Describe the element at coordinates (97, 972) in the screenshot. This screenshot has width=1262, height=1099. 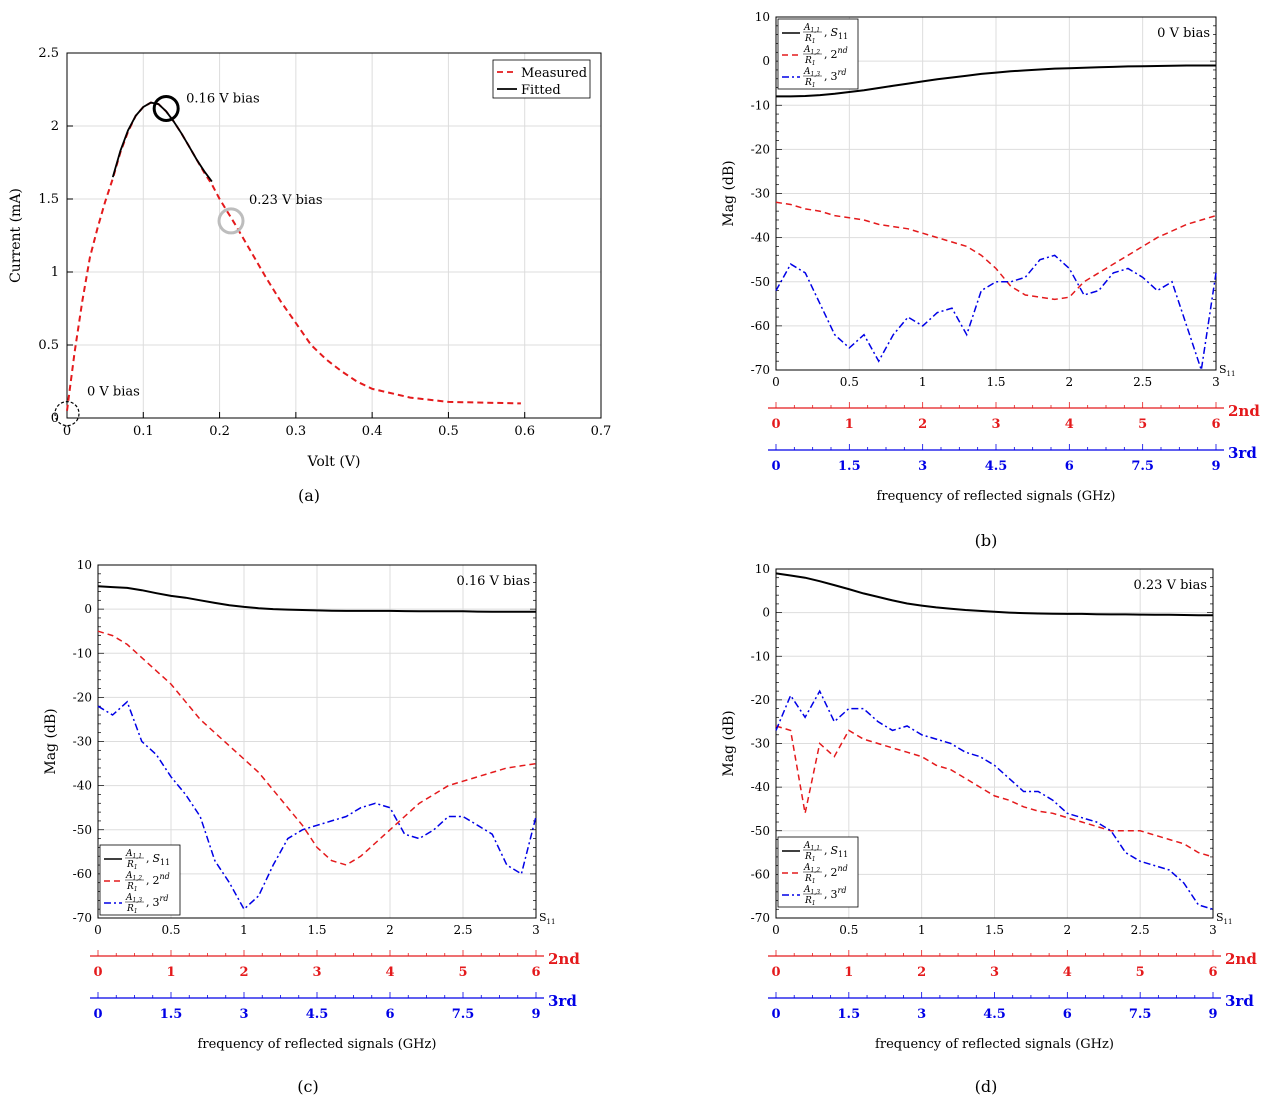
I see `c-axis-0-tick-label: 0` at that location.